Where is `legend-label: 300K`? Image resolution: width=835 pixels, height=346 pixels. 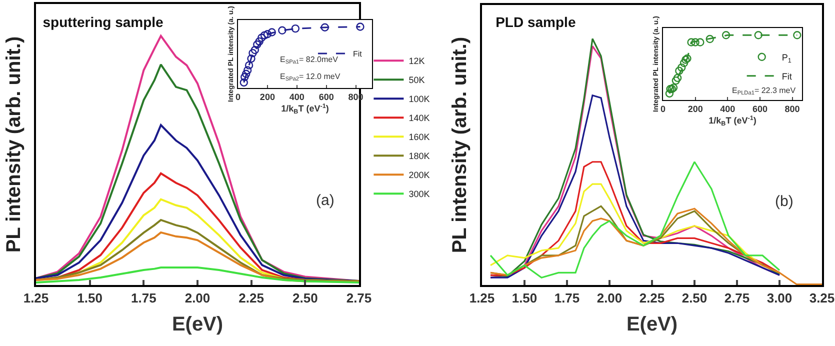
legend-label: 300K is located at coordinates (419, 194).